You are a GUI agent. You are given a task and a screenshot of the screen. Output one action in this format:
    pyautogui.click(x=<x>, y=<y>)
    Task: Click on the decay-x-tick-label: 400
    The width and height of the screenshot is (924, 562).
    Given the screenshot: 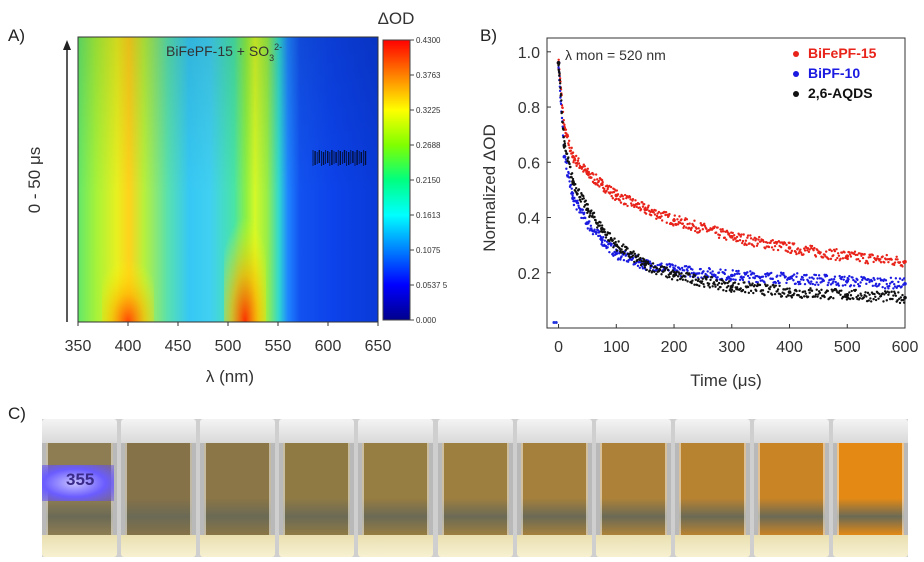 What is the action you would take?
    pyautogui.click(x=789, y=347)
    